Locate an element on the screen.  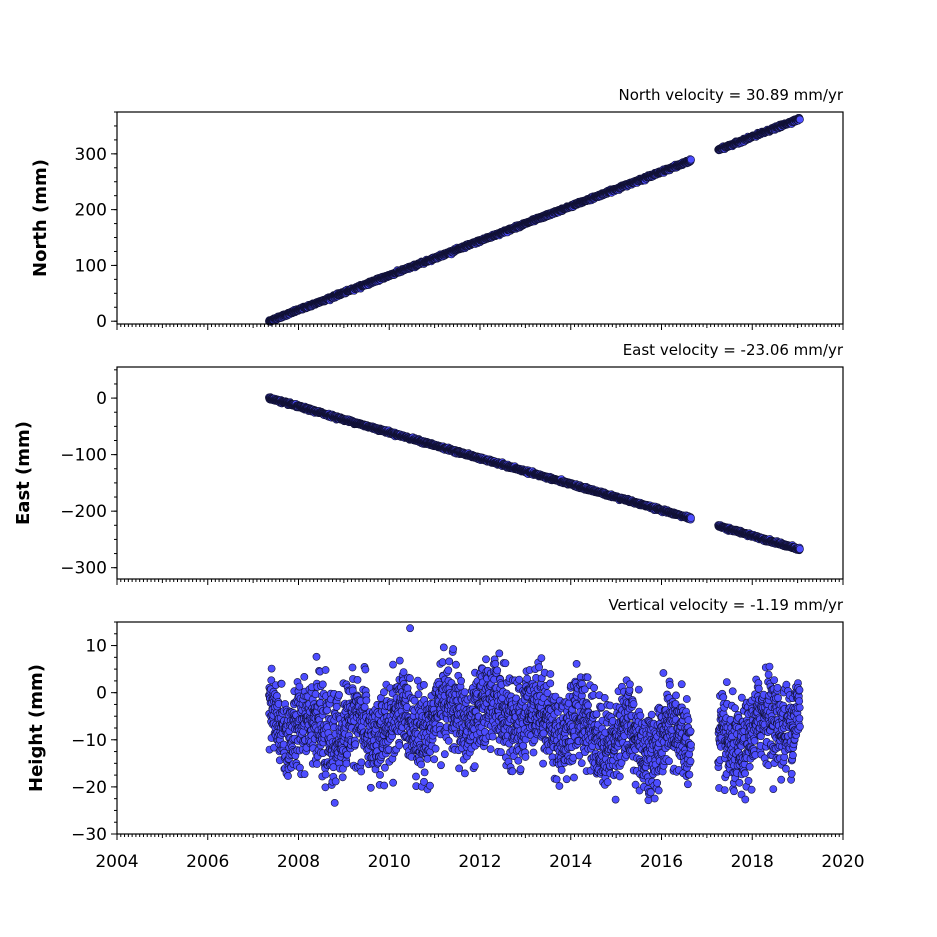
north-y-tick-label: 0 is located at coordinates (101, 322).